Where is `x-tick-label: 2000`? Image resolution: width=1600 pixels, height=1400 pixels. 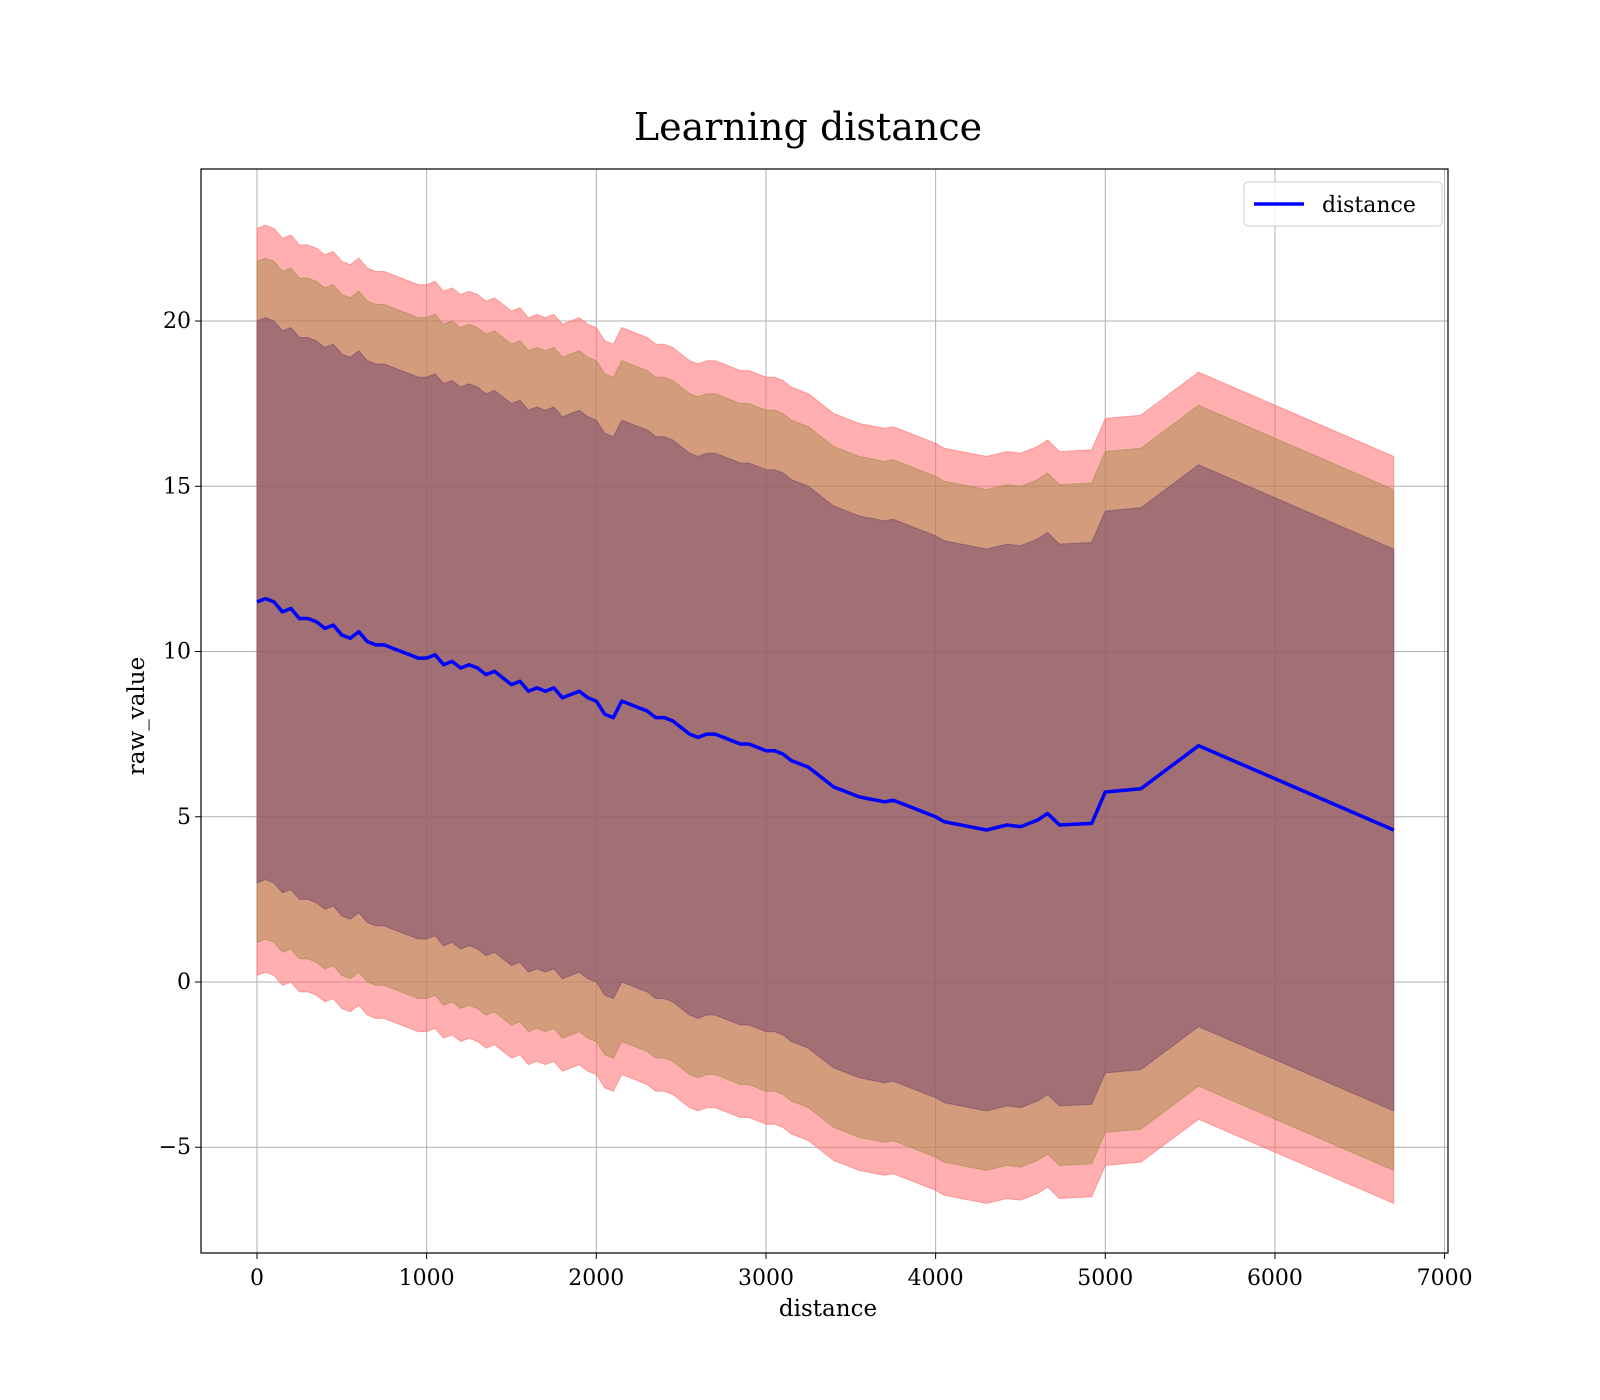
x-tick-label: 2000 is located at coordinates (596, 1278).